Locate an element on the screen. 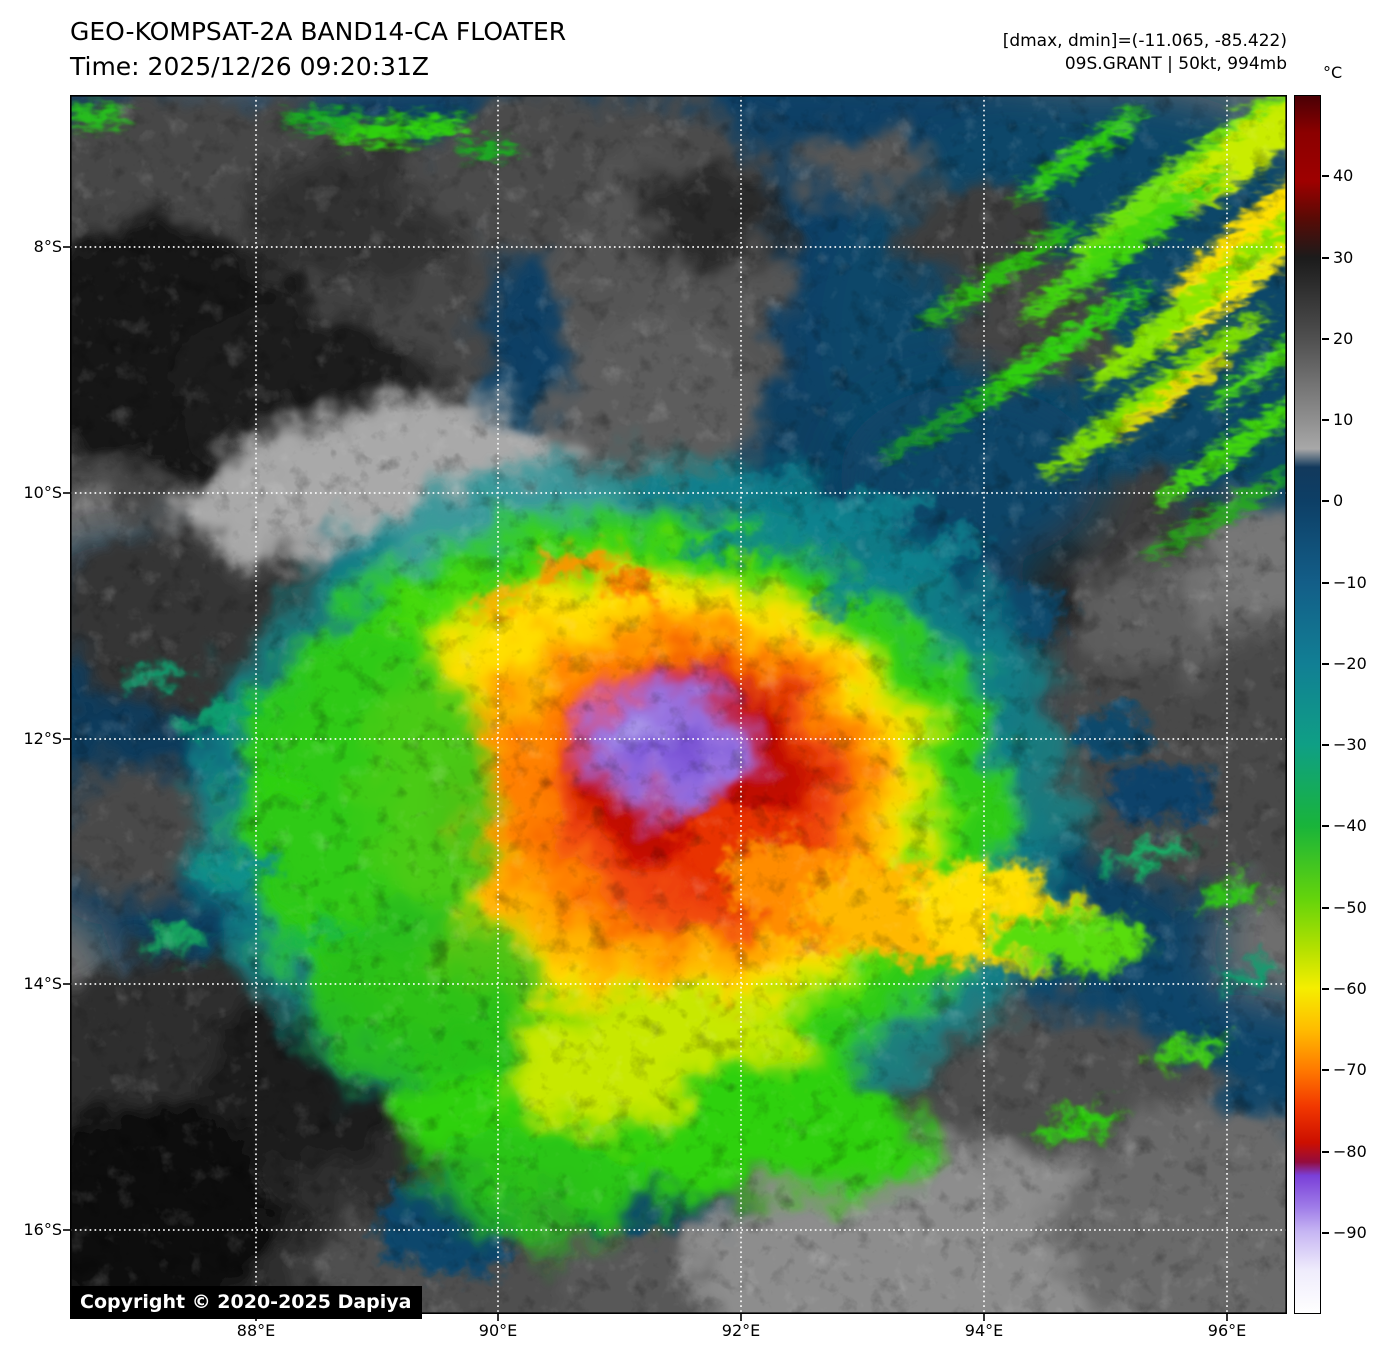 Image resolution: width=1388 pixels, height=1359 pixels. colorbar-tick-label: −30 is located at coordinates (1353, 745).